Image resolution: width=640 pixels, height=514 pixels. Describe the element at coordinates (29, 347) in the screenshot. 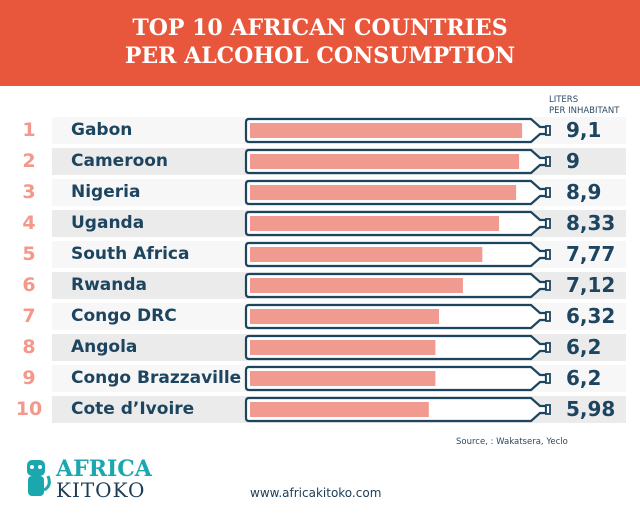

I see `rank-label: 8` at that location.